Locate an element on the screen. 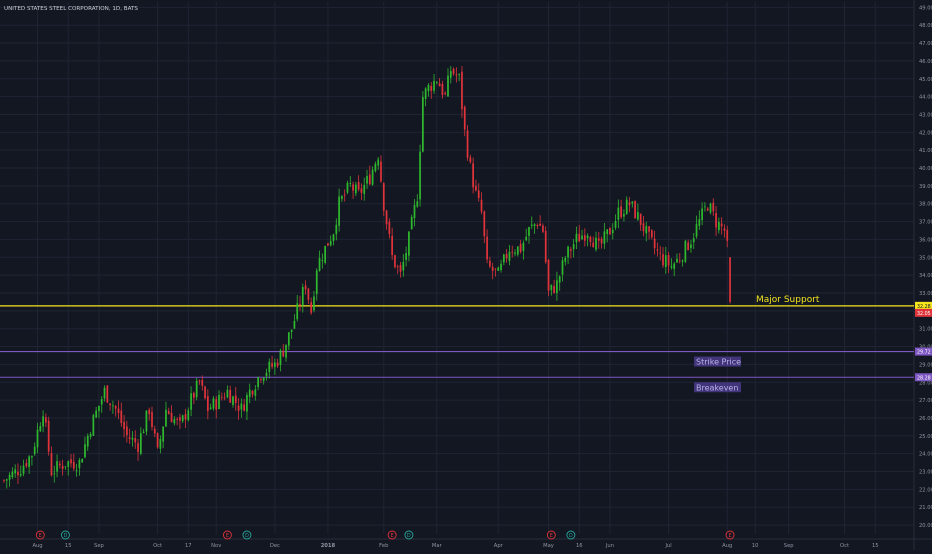  event-marker-letter: D is located at coordinates (571, 536).